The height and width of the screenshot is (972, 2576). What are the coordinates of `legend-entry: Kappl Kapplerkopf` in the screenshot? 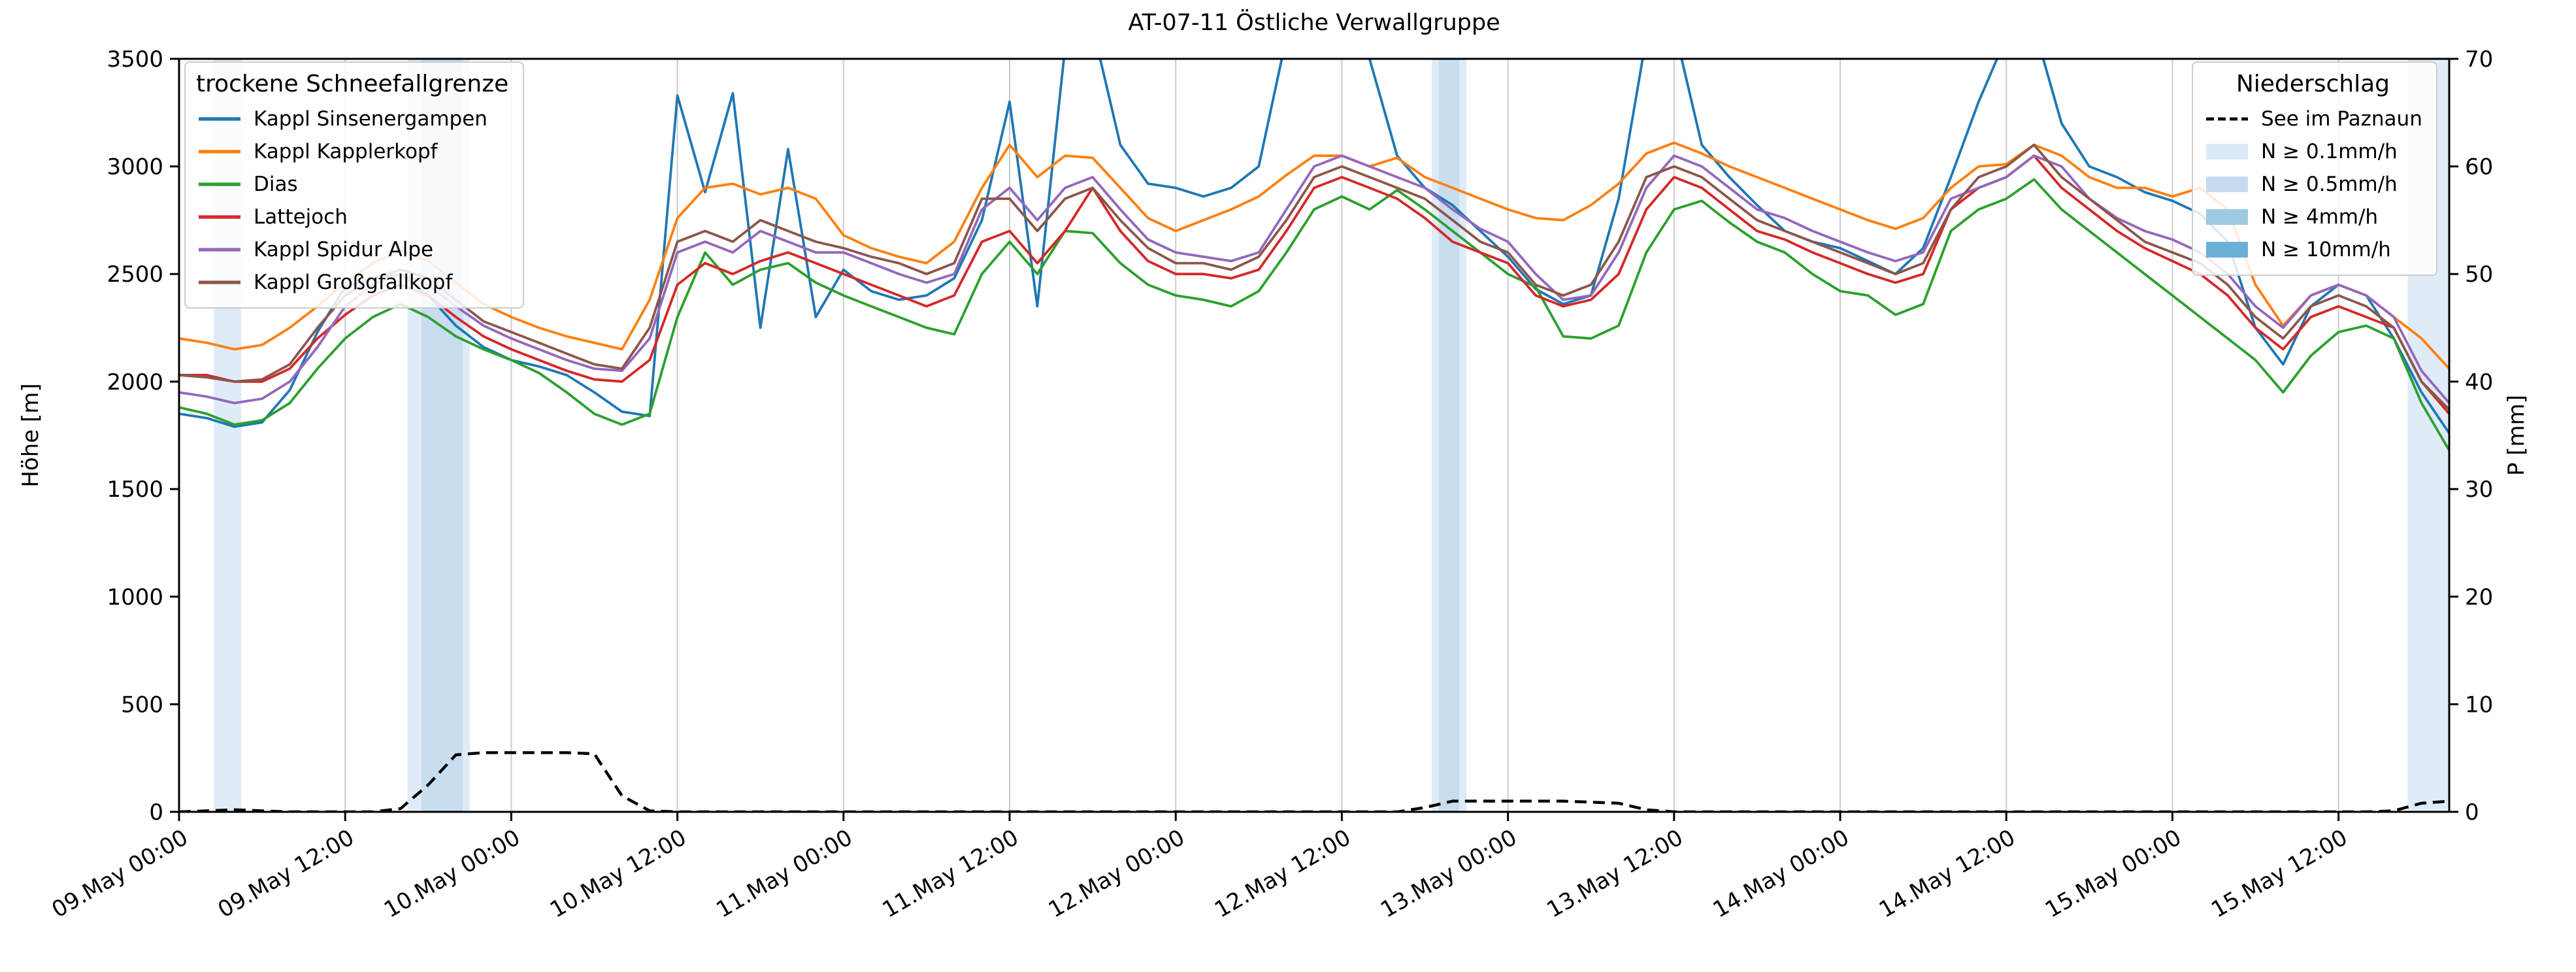 It's located at (352, 151).